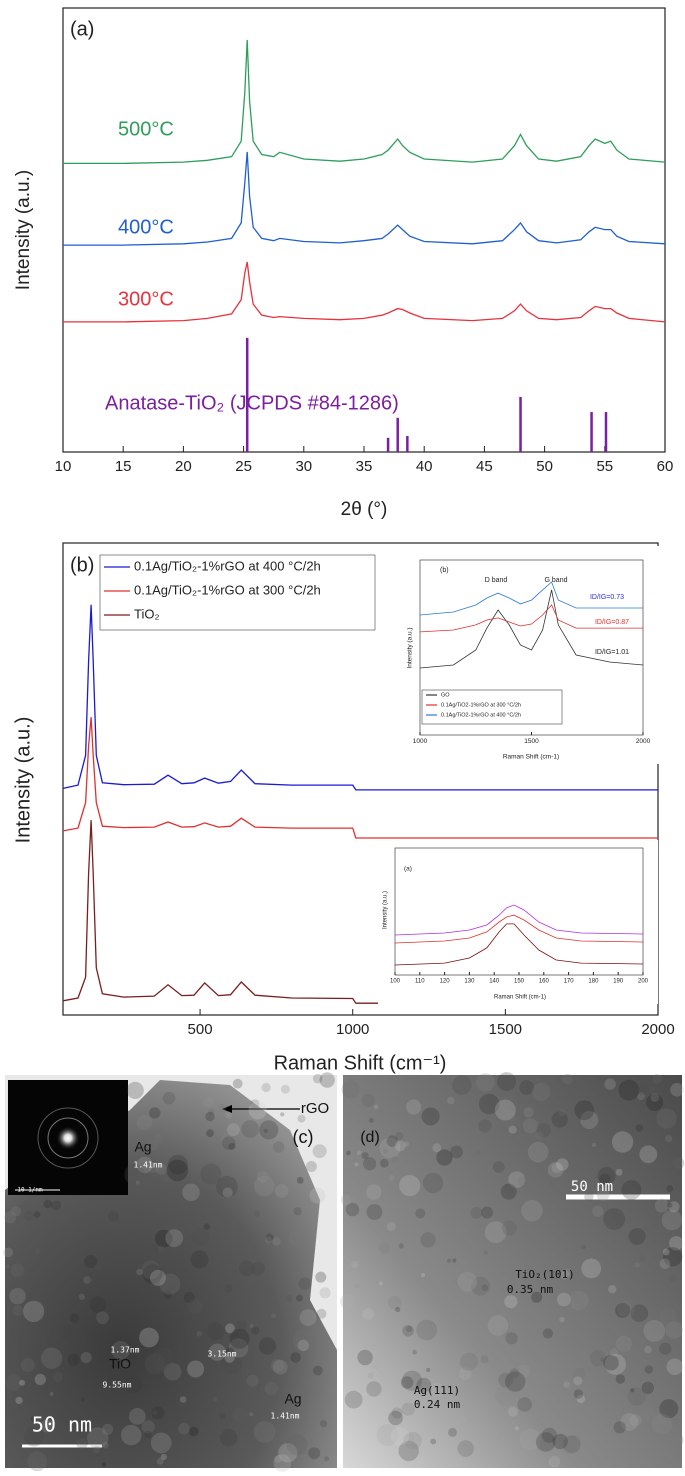  I want to click on x-tick-label: 25, so click(243, 466).